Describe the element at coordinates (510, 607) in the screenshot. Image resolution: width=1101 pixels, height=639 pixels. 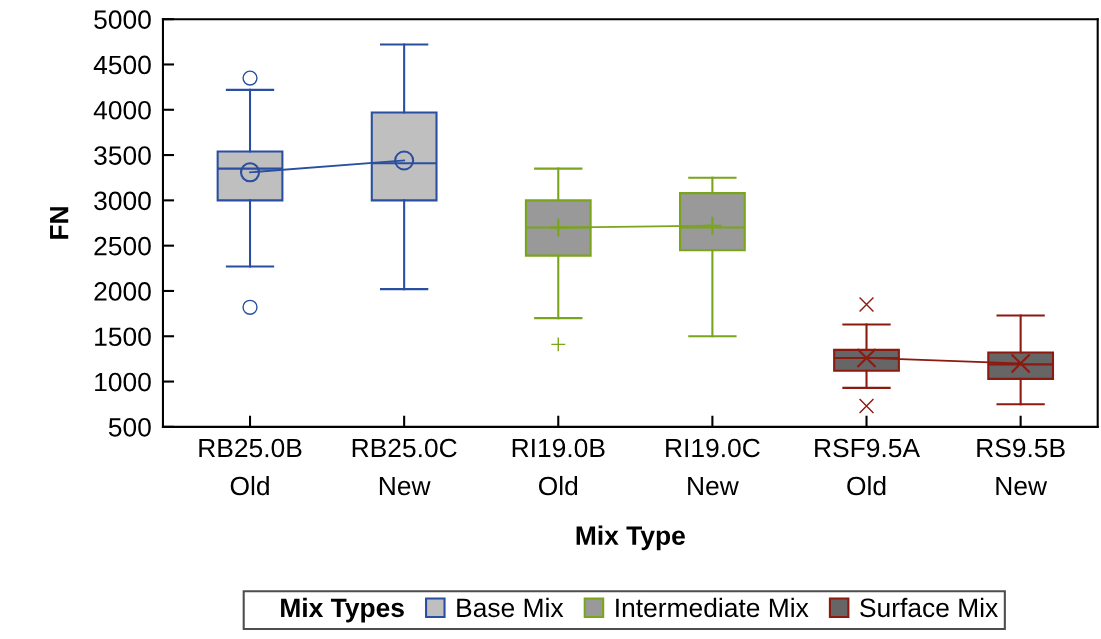
I see `legend-label: Base Mix` at that location.